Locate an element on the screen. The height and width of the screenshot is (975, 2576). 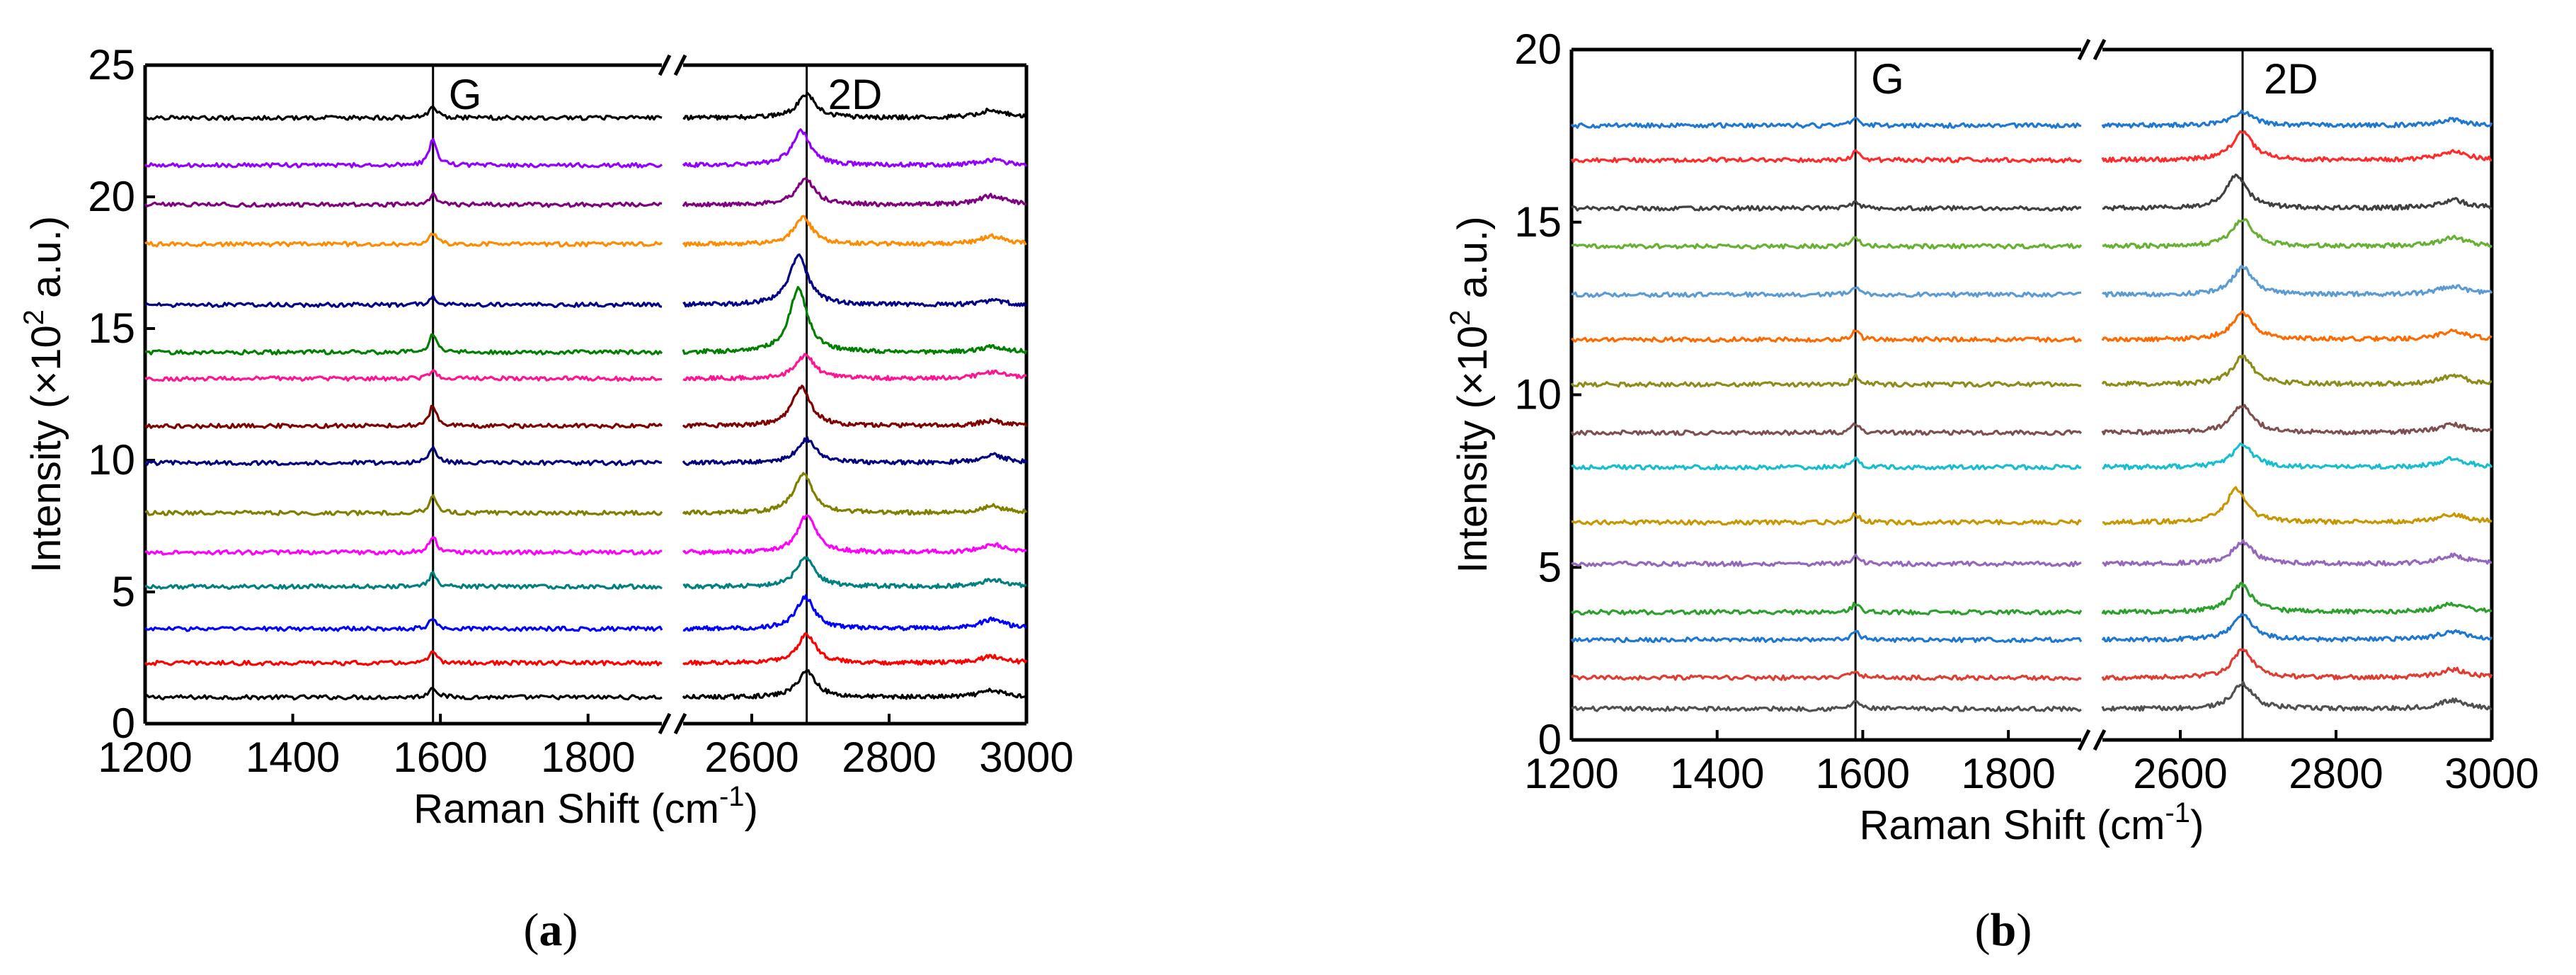
series-line-spectrum-9-seg1 is located at coordinates (403, 375).